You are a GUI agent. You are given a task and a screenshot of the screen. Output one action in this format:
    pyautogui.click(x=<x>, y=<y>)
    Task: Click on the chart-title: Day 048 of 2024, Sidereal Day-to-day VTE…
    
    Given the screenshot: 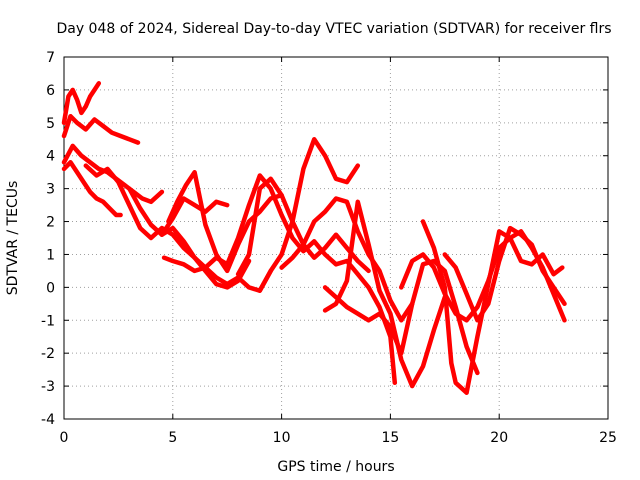 What is the action you would take?
    pyautogui.click(x=333, y=29)
    